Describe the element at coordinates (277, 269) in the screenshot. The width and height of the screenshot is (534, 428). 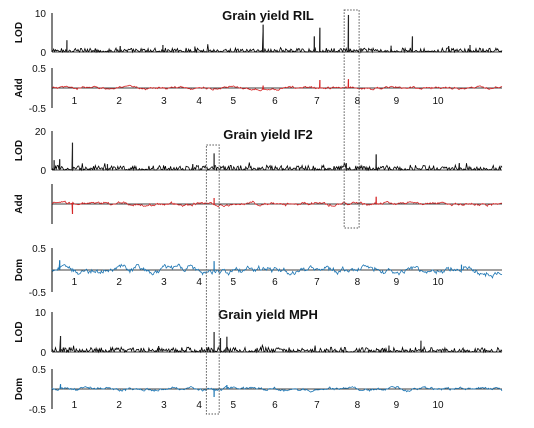
I see `series-line-p5` at that location.